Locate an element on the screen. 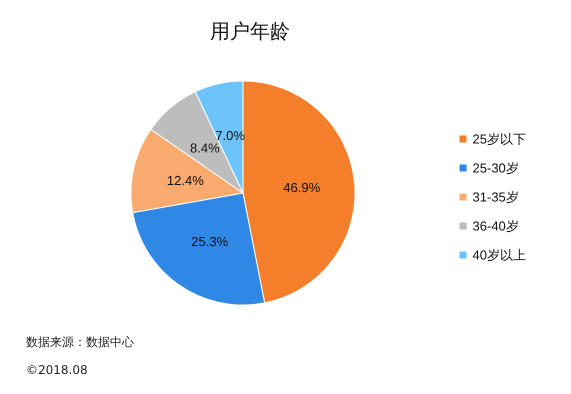  data-label: 12.4% is located at coordinates (185, 180).